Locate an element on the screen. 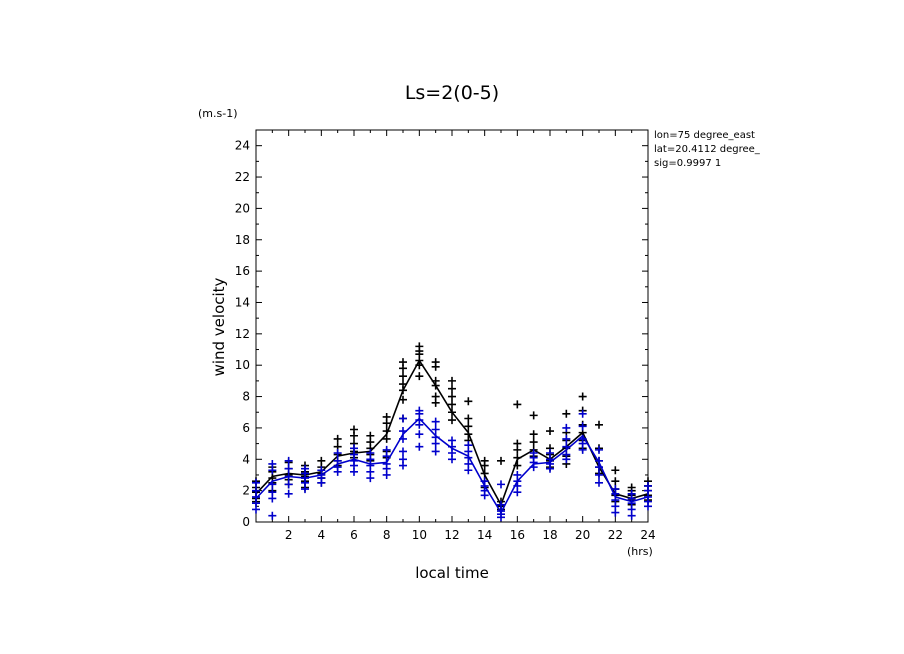  chart-title: Ls=2(0-5) is located at coordinates (452, 93).